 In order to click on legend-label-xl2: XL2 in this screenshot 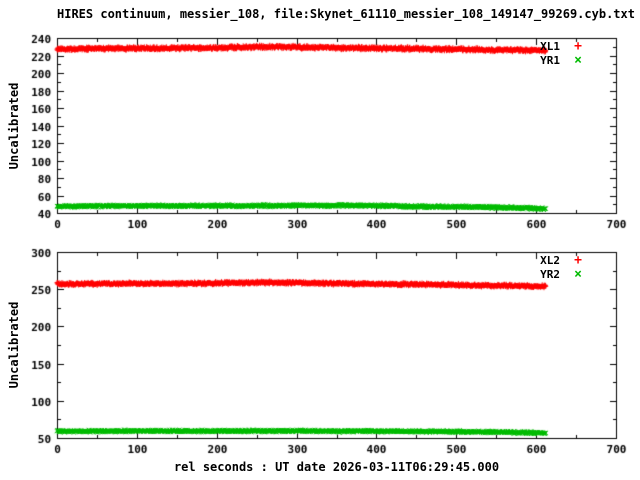, I will do `click(550, 260)`.